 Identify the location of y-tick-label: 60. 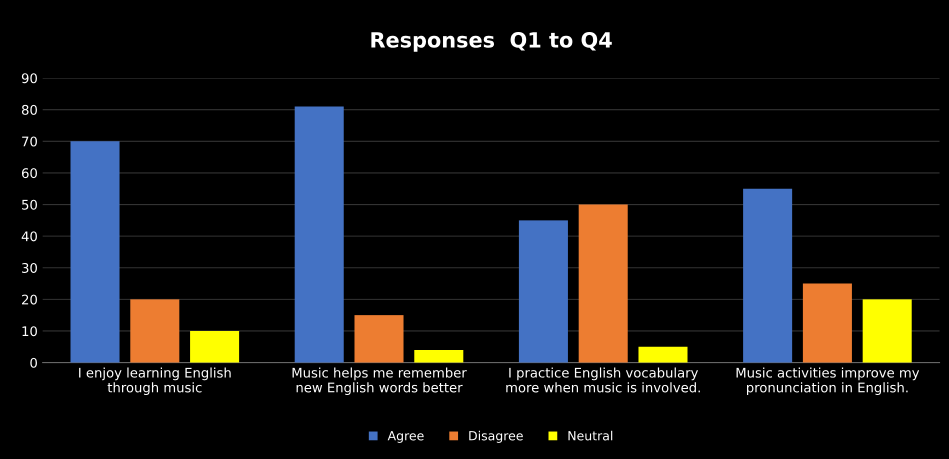
(29, 173).